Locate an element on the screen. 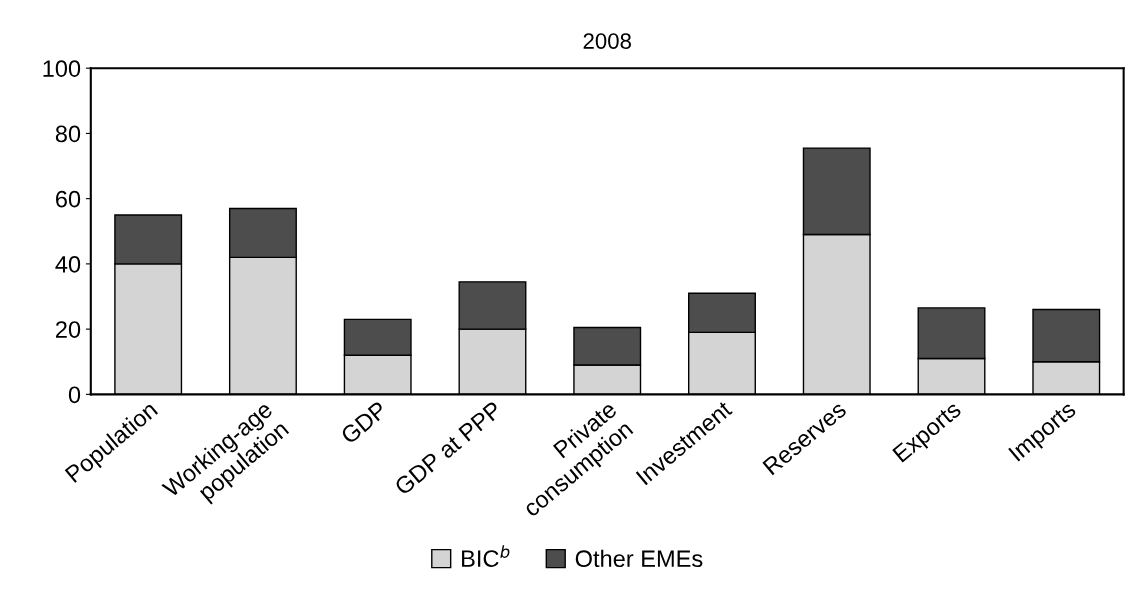 The width and height of the screenshot is (1135, 593). x-tick-label: GDP at PPP is located at coordinates (448, 448).